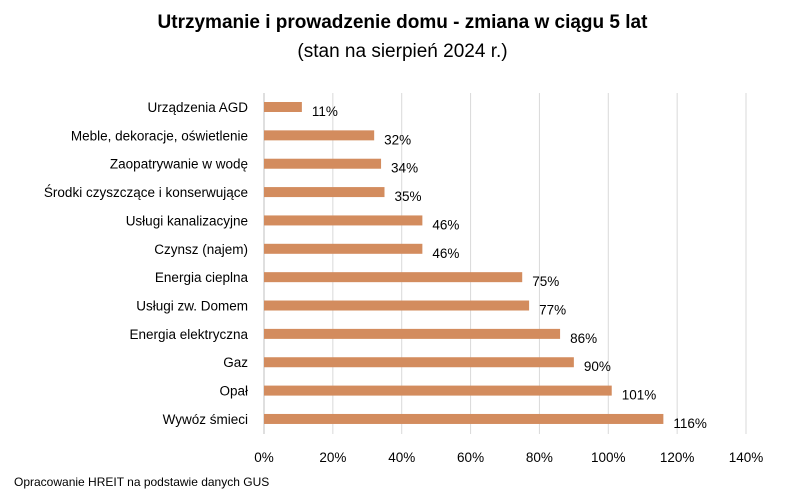  What do you see at coordinates (608, 457) in the screenshot?
I see `x-tick-label: 100%` at bounding box center [608, 457].